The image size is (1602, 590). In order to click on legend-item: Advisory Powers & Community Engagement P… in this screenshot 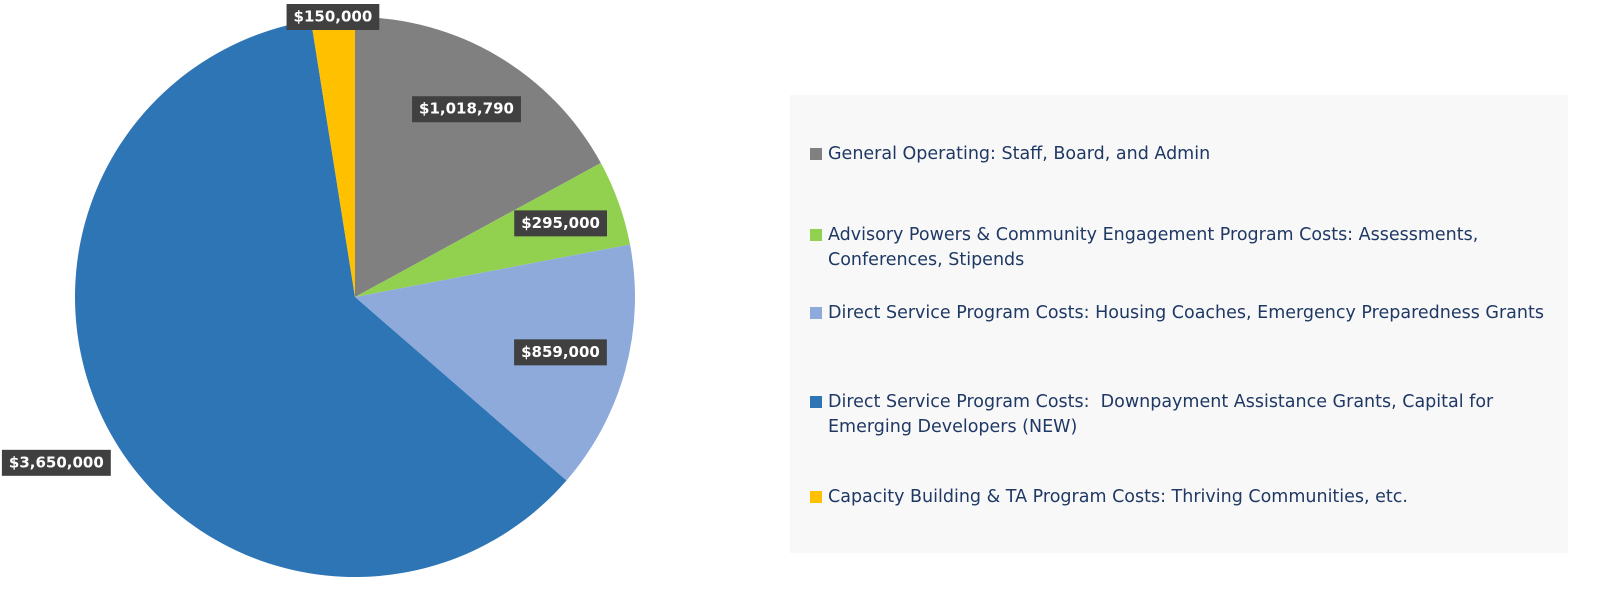, I will do `click(1180, 248)`.